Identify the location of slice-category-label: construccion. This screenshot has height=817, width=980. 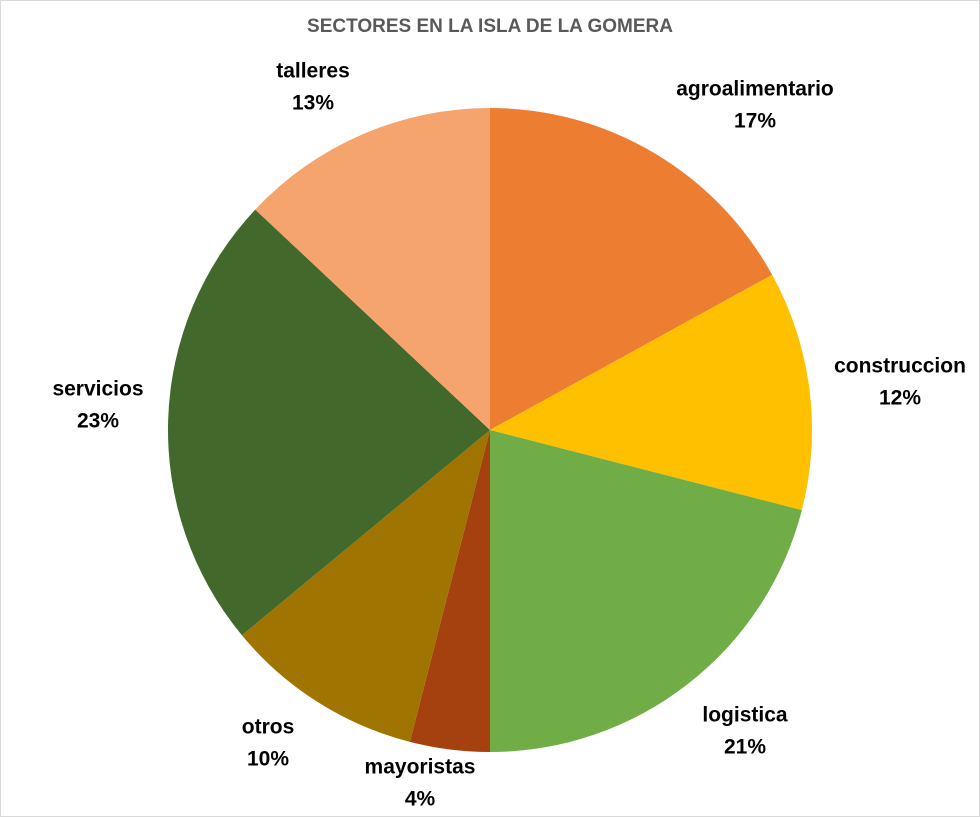
(900, 366).